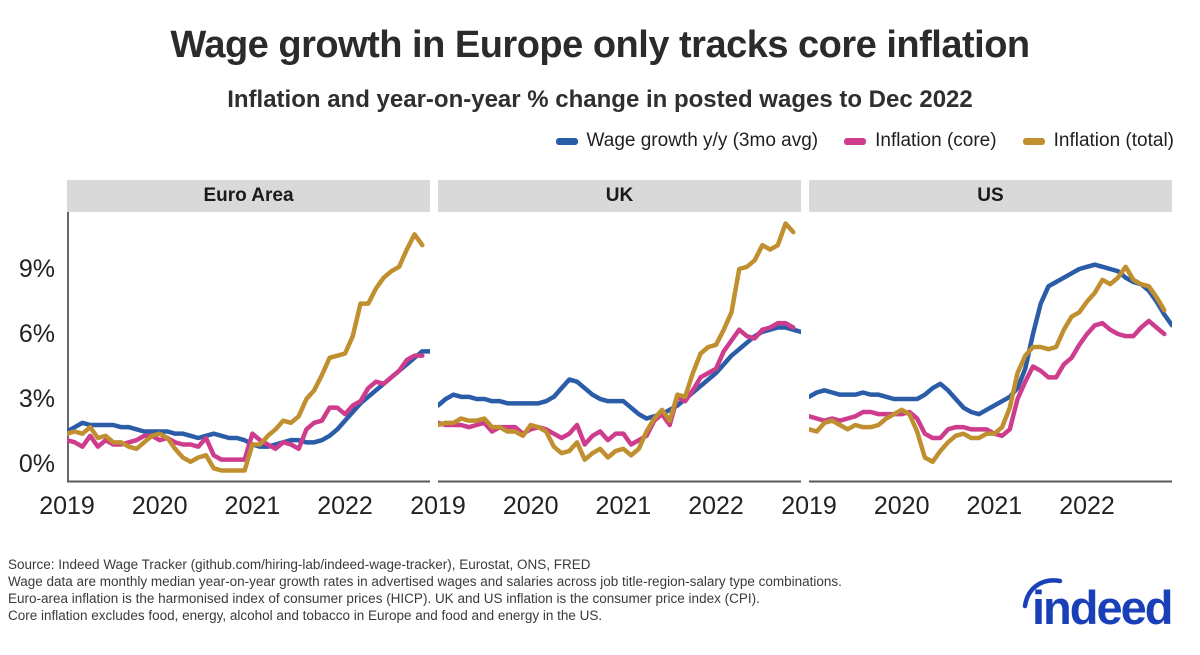 This screenshot has width=1200, height=655. Describe the element at coordinates (36, 399) in the screenshot. I see `y-tick-label-3pct: 3%` at that location.